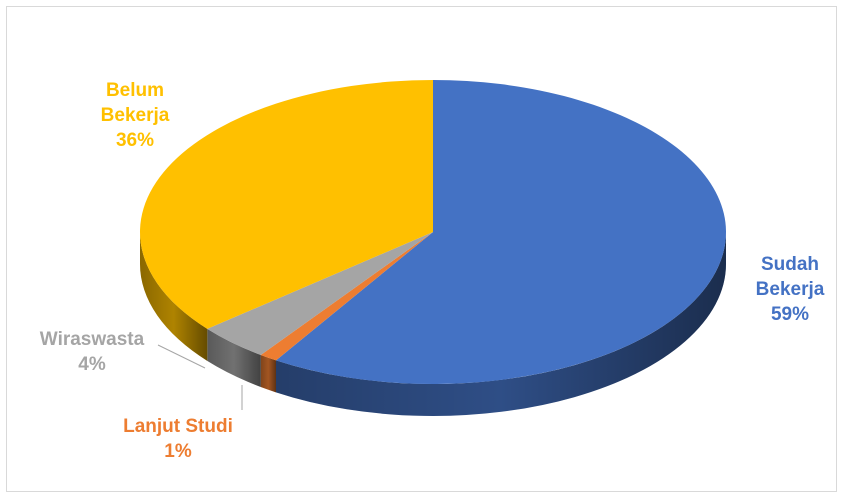  Describe the element at coordinates (181, 356) in the screenshot. I see `leader-line-wiraswasta` at that location.